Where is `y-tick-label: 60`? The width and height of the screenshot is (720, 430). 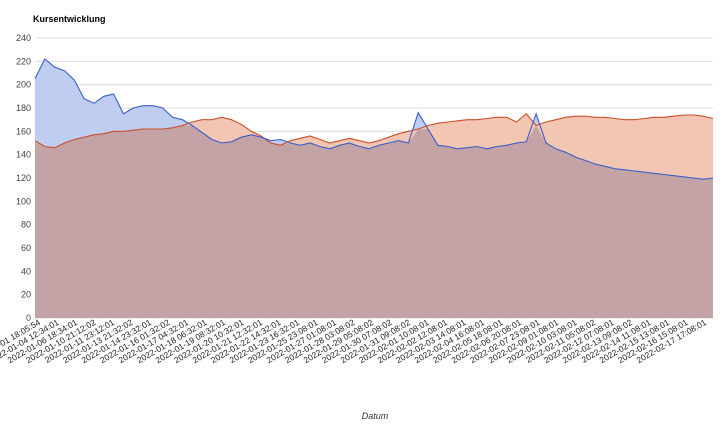
y-tick-label: 60 is located at coordinates (26, 248).